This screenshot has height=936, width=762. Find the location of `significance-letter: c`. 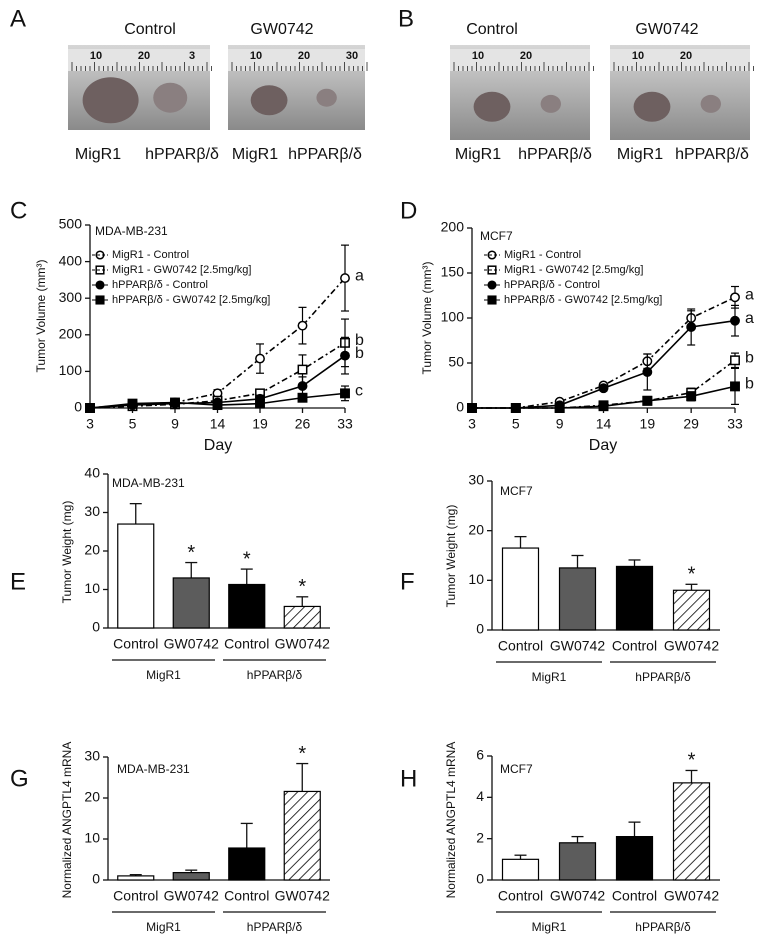

significance-letter: c is located at coordinates (359, 391).